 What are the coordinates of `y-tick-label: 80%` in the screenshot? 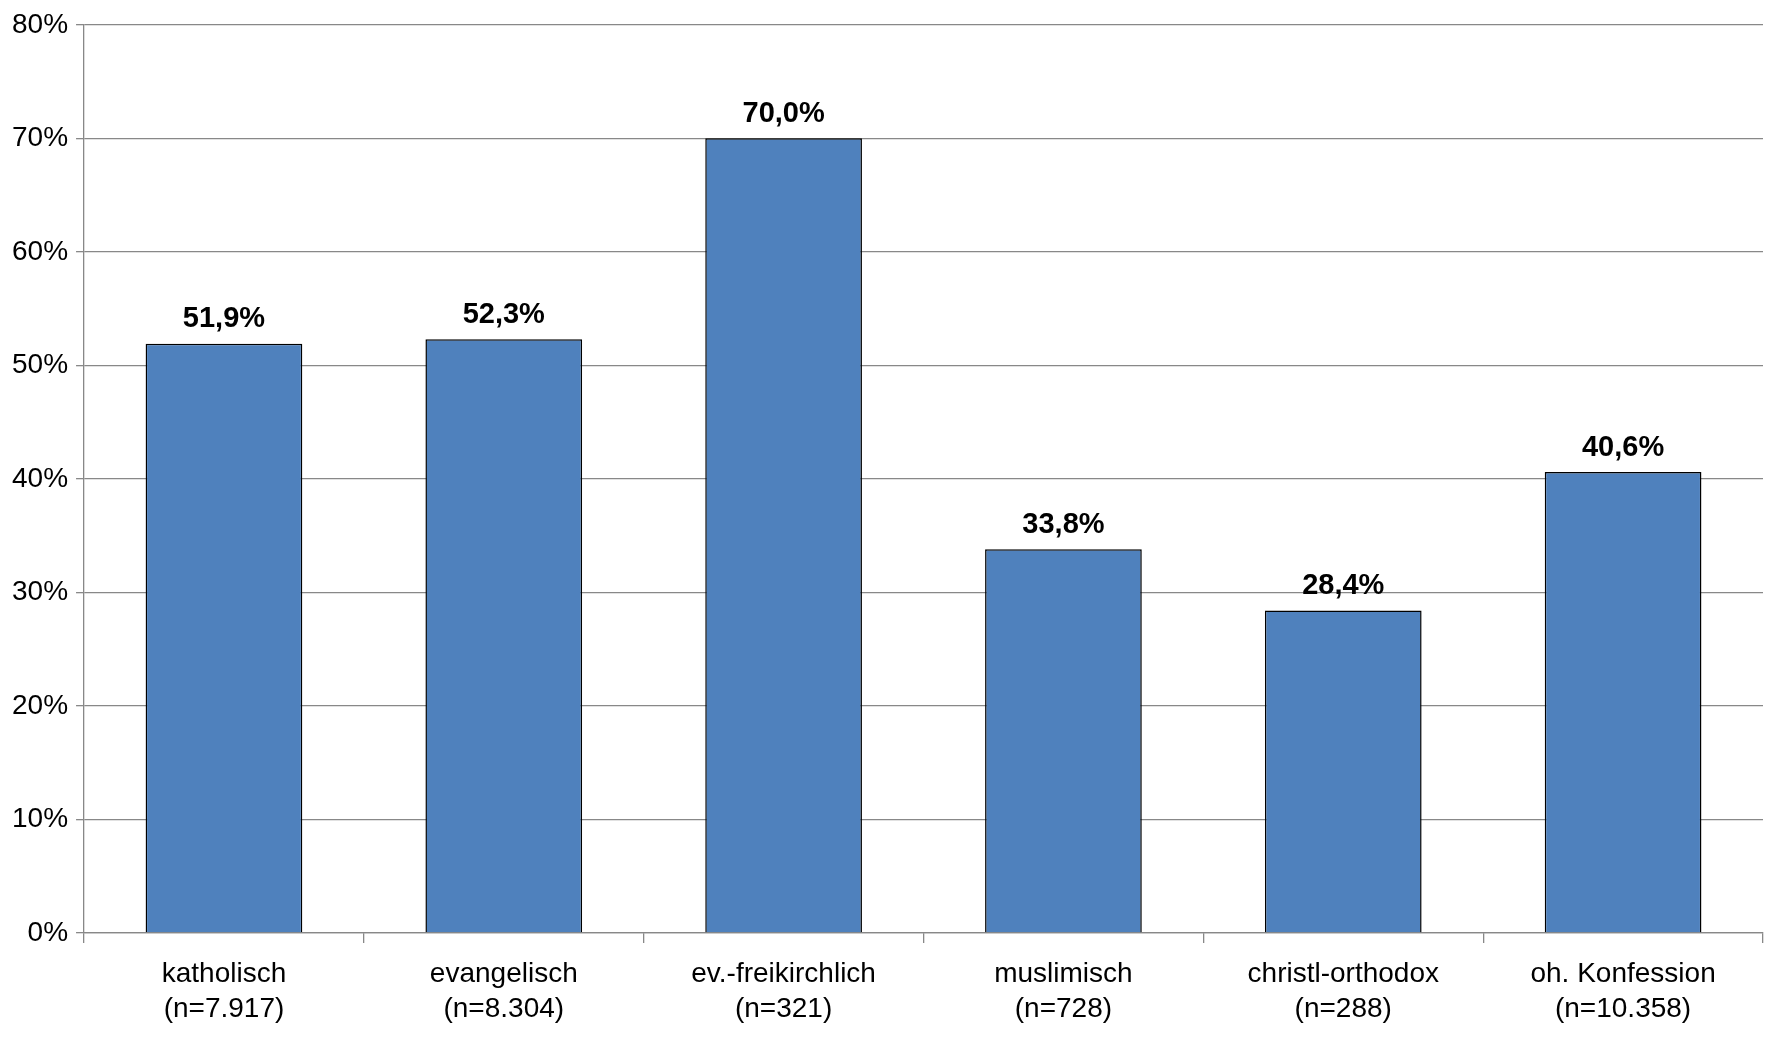 It's located at (40, 23).